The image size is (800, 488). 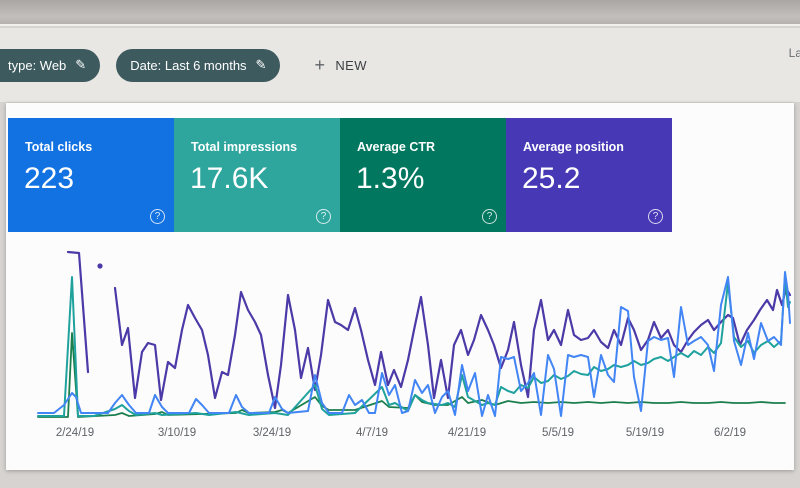 I want to click on new-filter-button: + NEW, so click(x=340, y=65).